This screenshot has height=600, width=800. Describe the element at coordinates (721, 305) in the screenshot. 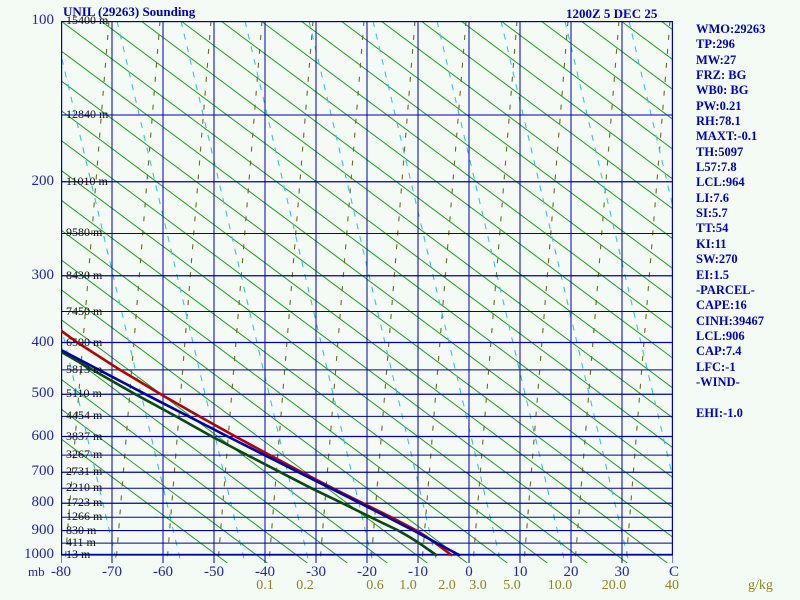

I see `index-cape: CAPE:16` at that location.